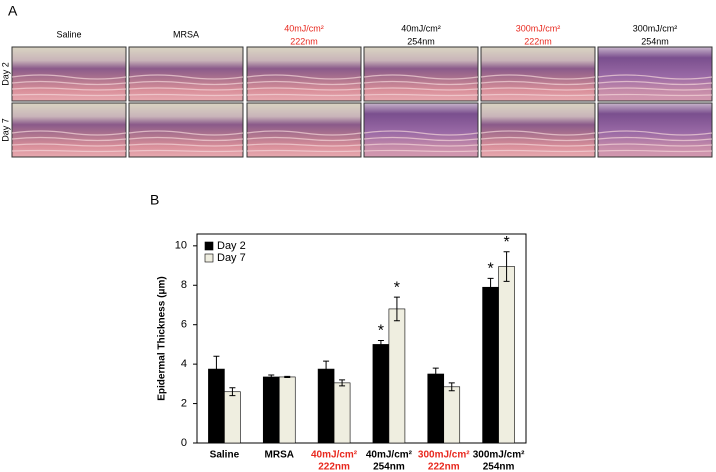  Describe the element at coordinates (225, 455) in the screenshot. I see `x-tick-label: Saline` at that location.